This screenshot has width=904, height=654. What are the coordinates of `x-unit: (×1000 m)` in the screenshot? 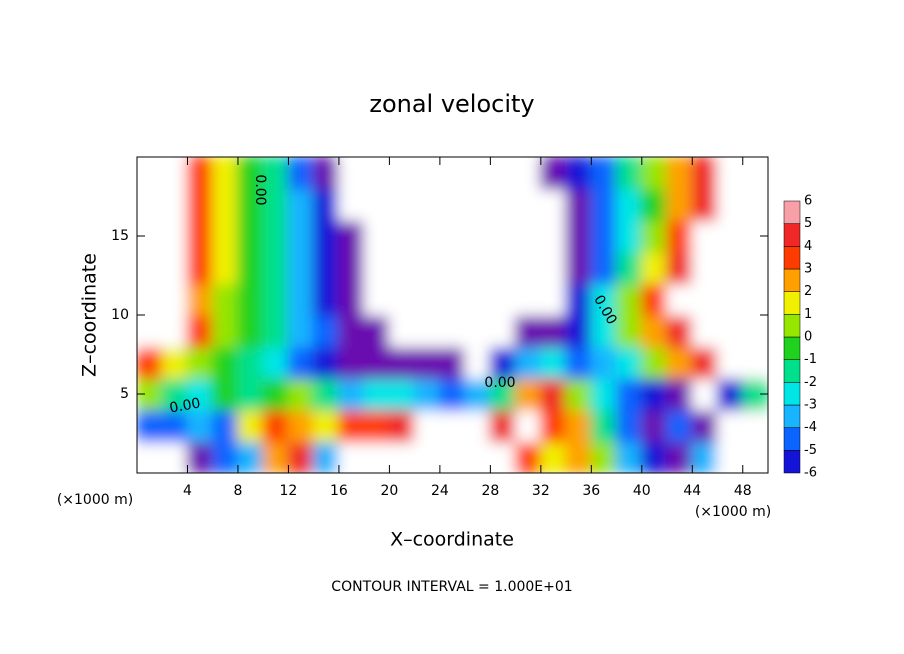 It's located at (95, 500).